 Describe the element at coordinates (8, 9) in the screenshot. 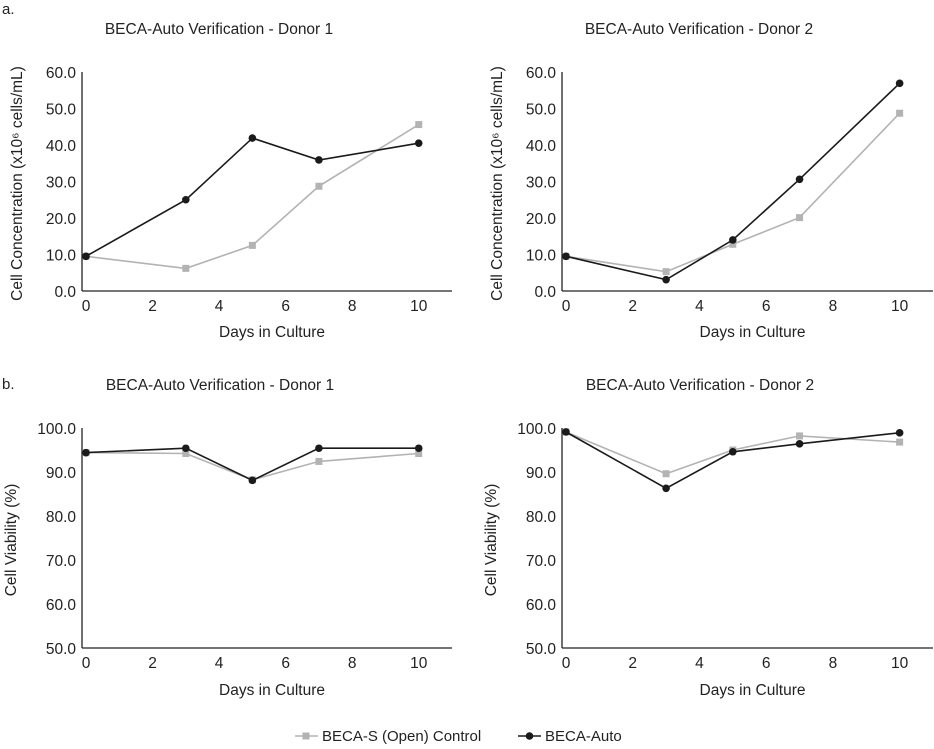

I see `panel-label-a: a.` at that location.